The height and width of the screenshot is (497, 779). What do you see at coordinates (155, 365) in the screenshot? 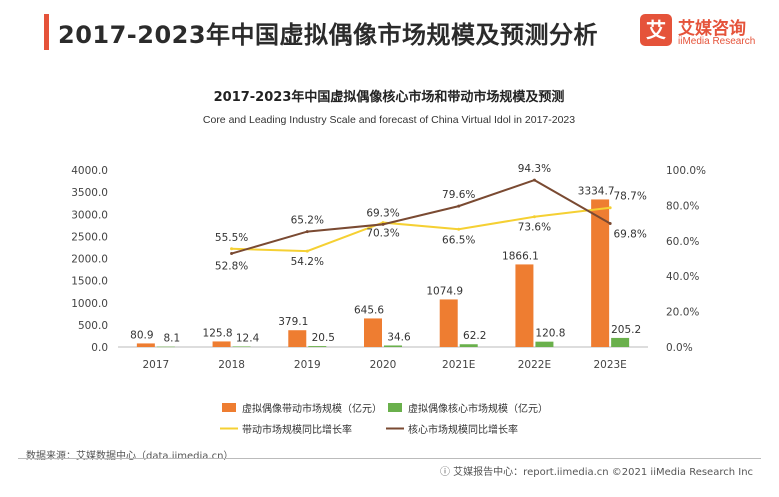
I see `x-tick-label: 2017` at bounding box center [155, 365].